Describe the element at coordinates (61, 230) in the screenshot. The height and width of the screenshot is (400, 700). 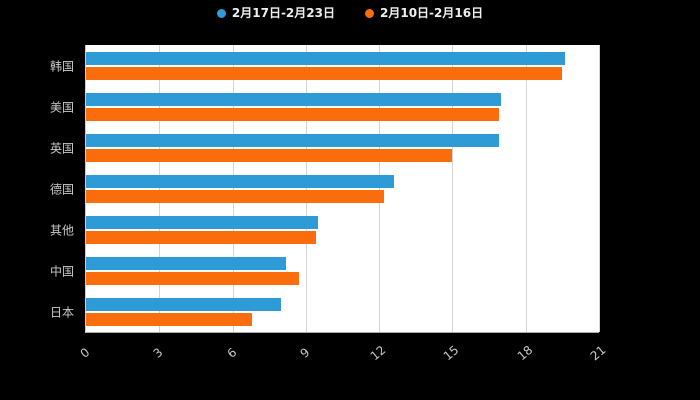
I see `y-axis-label: 其他` at that location.